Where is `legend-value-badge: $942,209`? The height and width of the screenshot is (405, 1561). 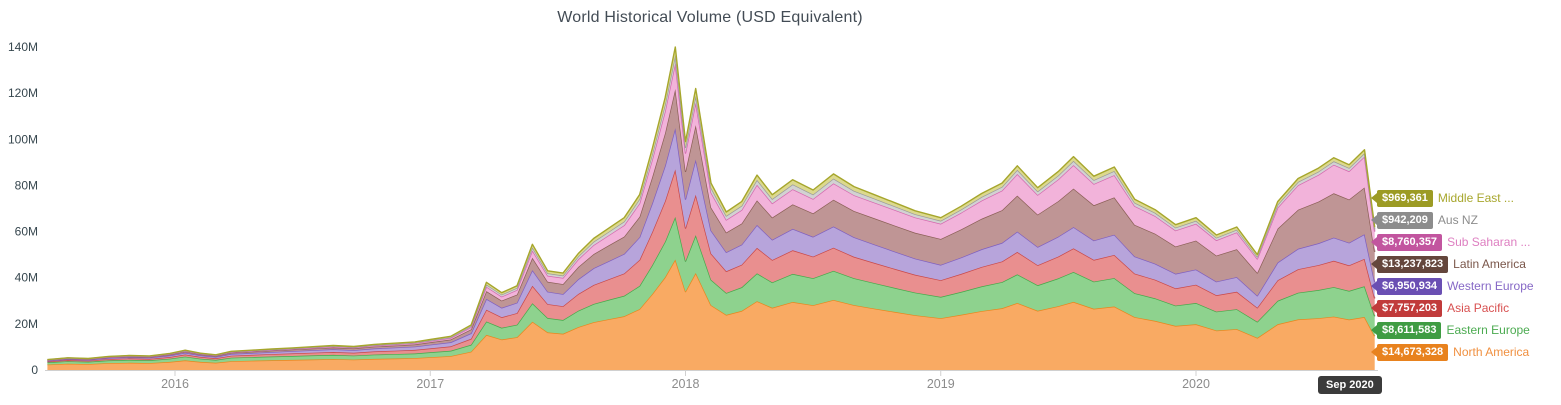 legend-value-badge: $942,209 is located at coordinates (1405, 220).